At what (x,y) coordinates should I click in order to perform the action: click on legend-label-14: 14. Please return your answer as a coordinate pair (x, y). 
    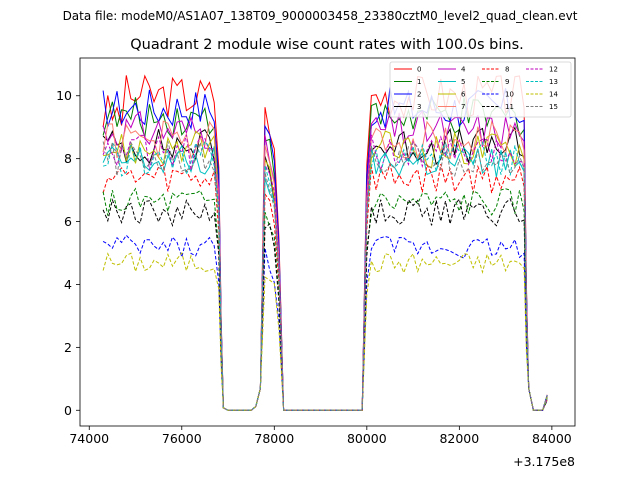
    Looking at the image, I should click on (553, 95).